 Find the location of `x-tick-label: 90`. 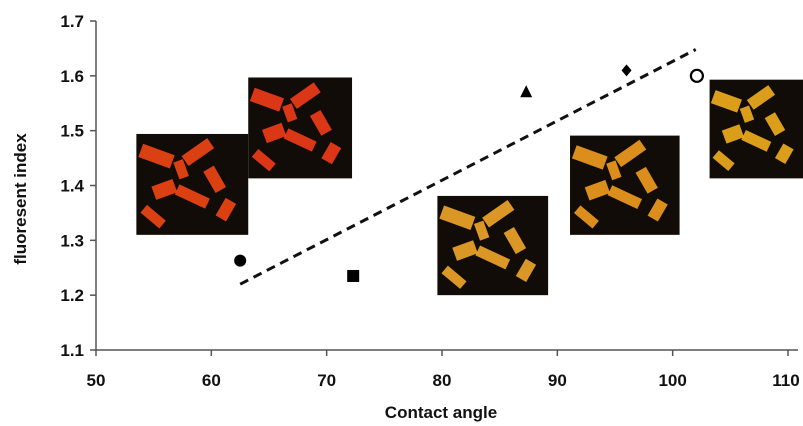

x-tick-label: 90 is located at coordinates (557, 380).